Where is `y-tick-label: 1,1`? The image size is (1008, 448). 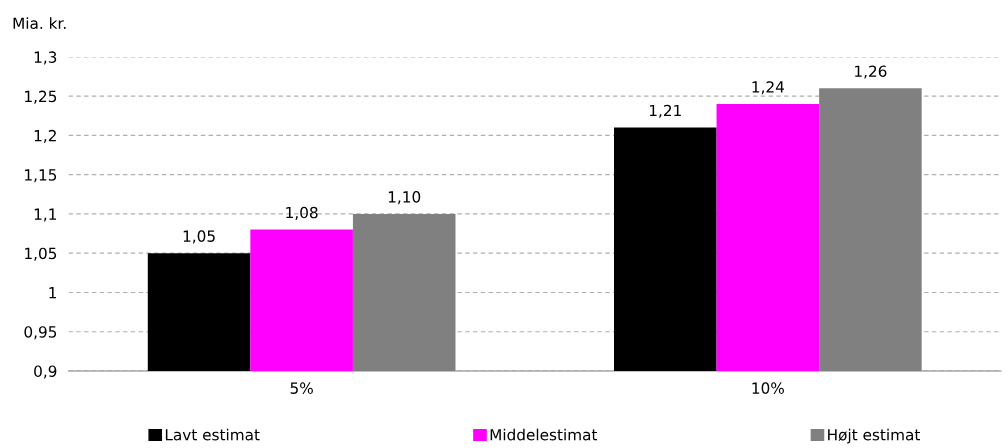 y-tick-label: 1,1 is located at coordinates (45, 215).